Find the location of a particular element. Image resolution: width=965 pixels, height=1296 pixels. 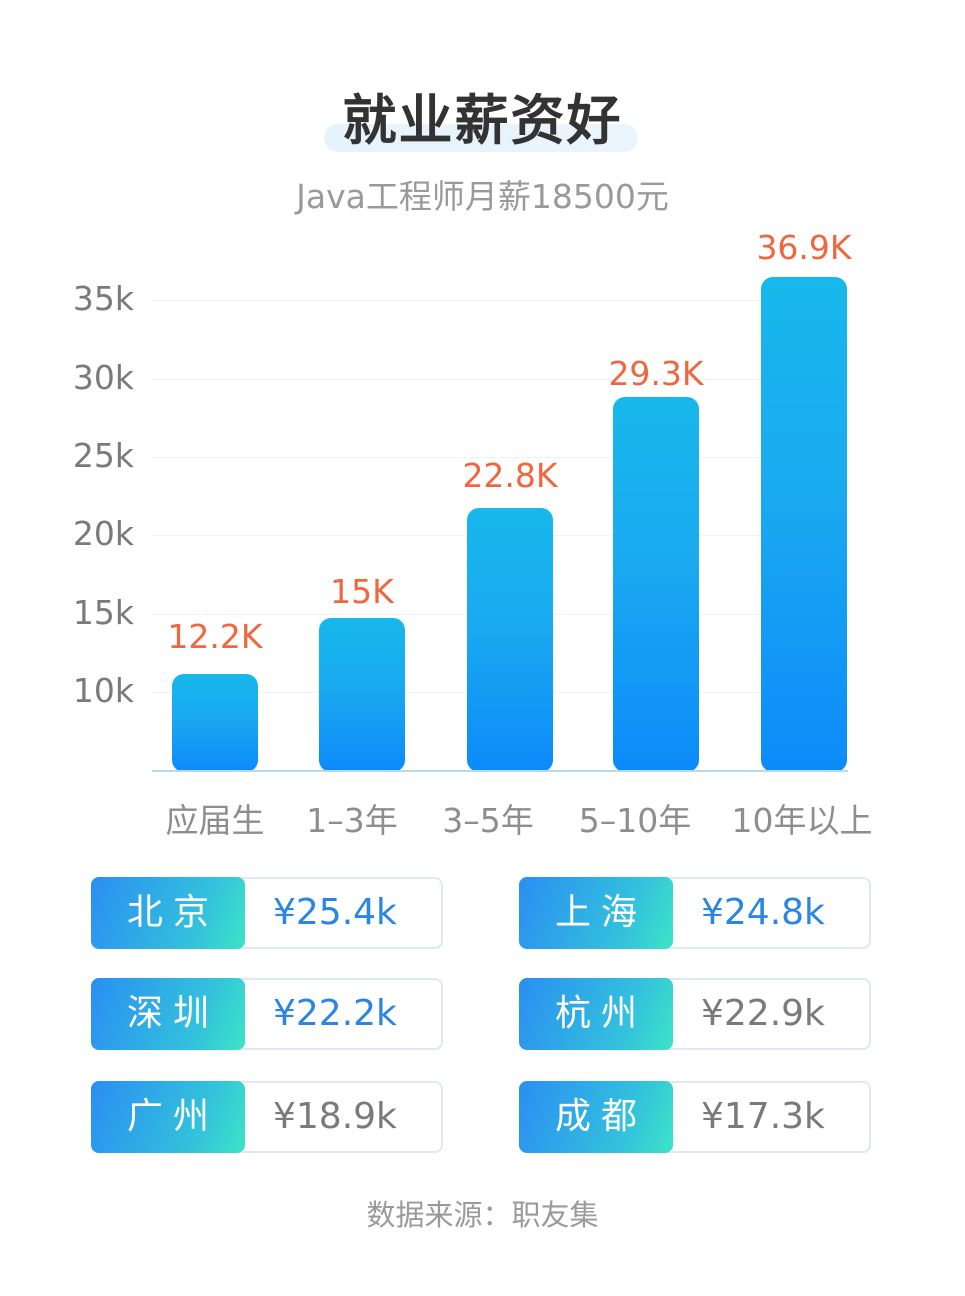

x-axis-line is located at coordinates (500, 771).